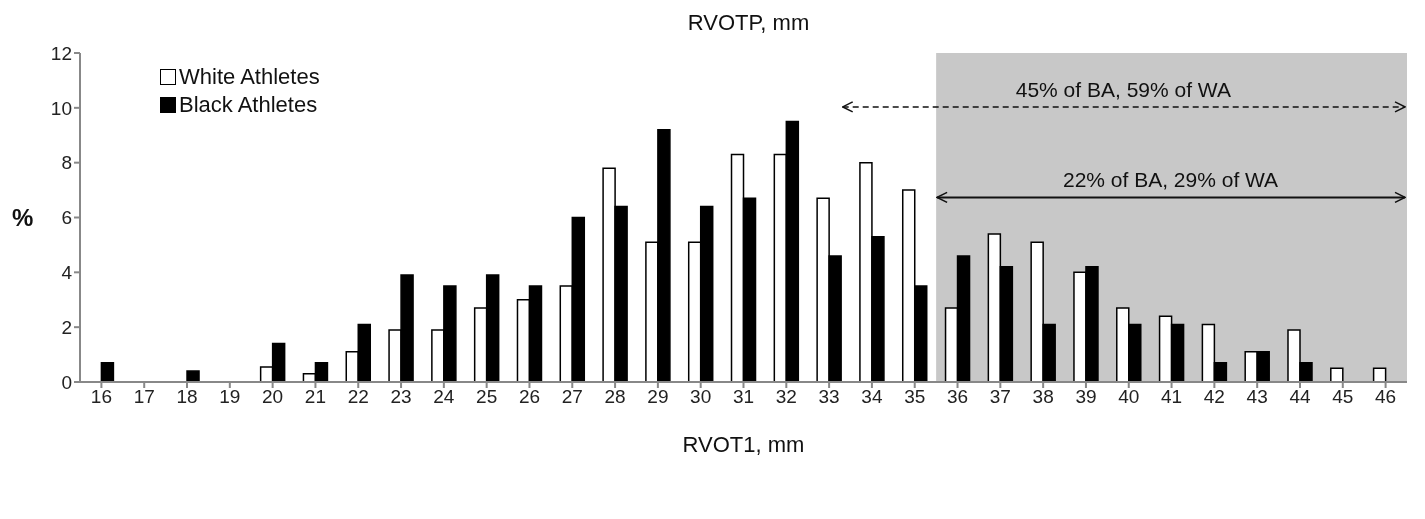  What do you see at coordinates (101, 397) in the screenshot?
I see `x-tick-label: 16` at bounding box center [101, 397].